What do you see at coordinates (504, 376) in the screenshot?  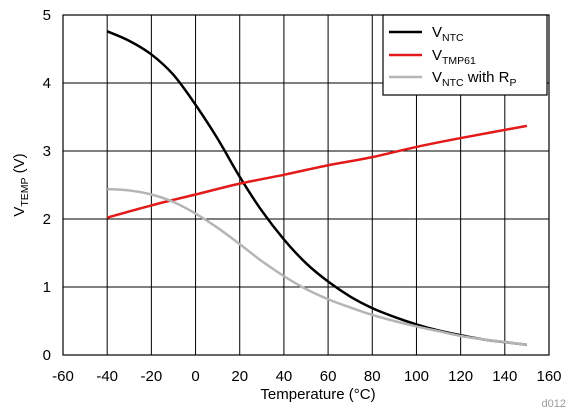 I see `x-tick-label: 140` at bounding box center [504, 376].